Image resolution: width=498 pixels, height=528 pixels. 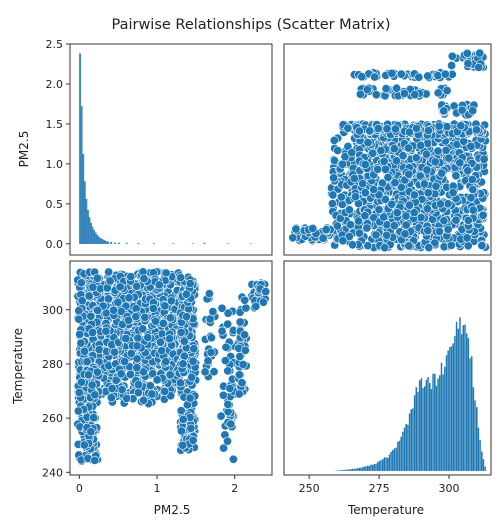 I want to click on temperature-histogram, so click(x=410, y=394).